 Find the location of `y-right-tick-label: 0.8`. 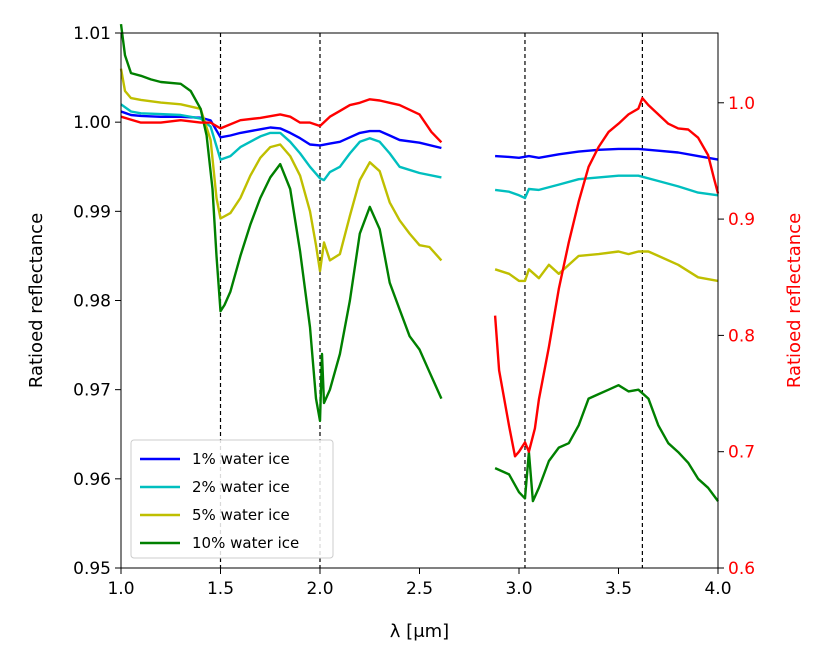

y-right-tick-label: 0.8 is located at coordinates (741, 336).